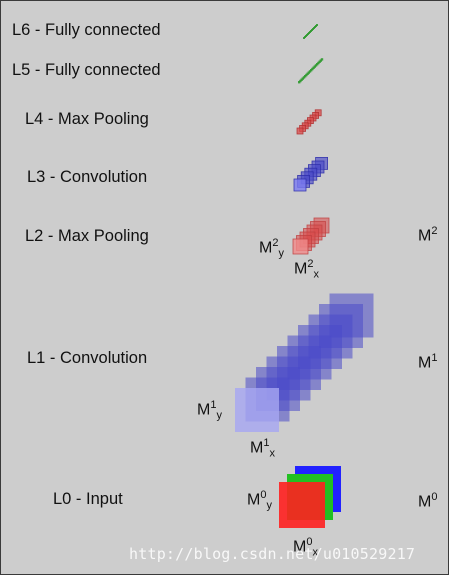  What do you see at coordinates (259, 500) in the screenshot?
I see `map-label-m0-y: M0y` at bounding box center [259, 500].